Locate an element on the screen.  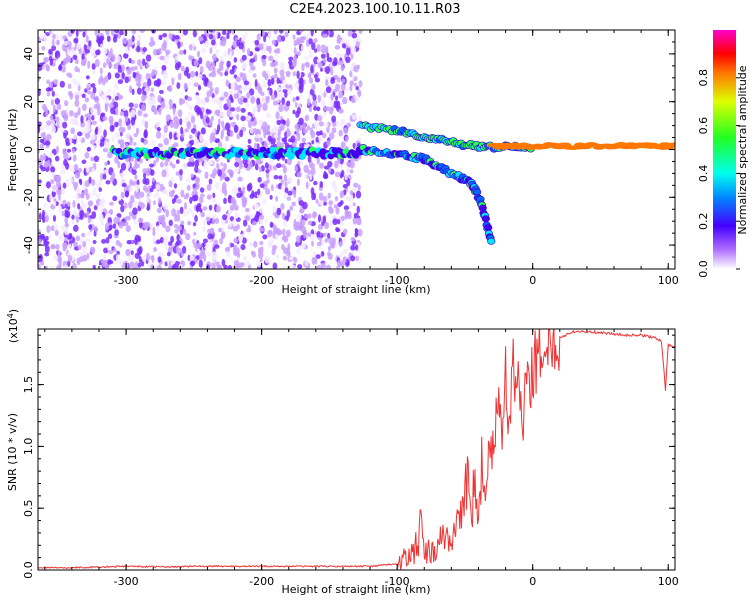
figure-title: C2E4.2023.100.10.11.R03 is located at coordinates (375, 9).